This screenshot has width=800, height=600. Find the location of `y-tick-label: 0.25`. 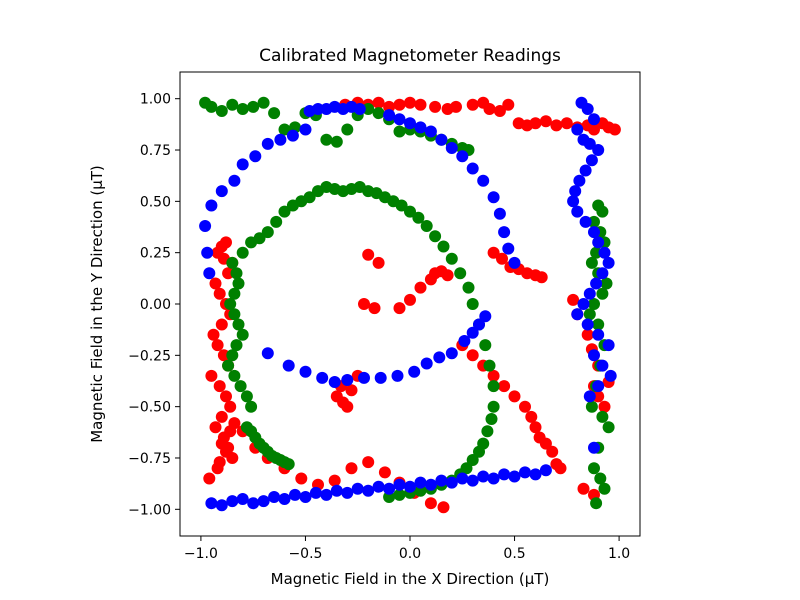

y-tick-label: 0.25 is located at coordinates (155, 254).